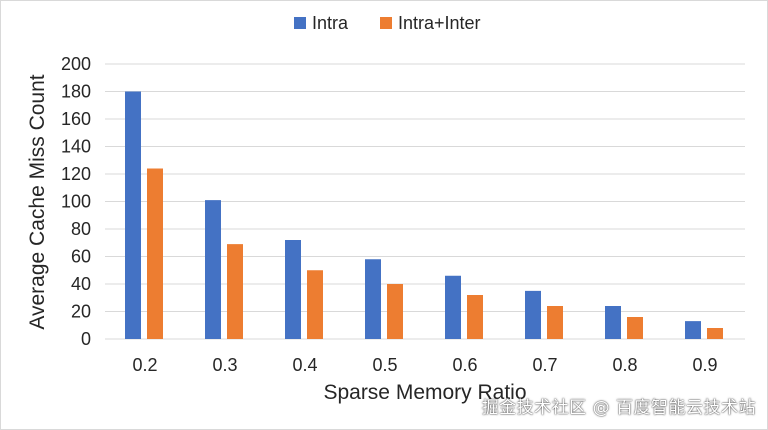  I want to click on bar-intra-0.6, so click(453, 307).